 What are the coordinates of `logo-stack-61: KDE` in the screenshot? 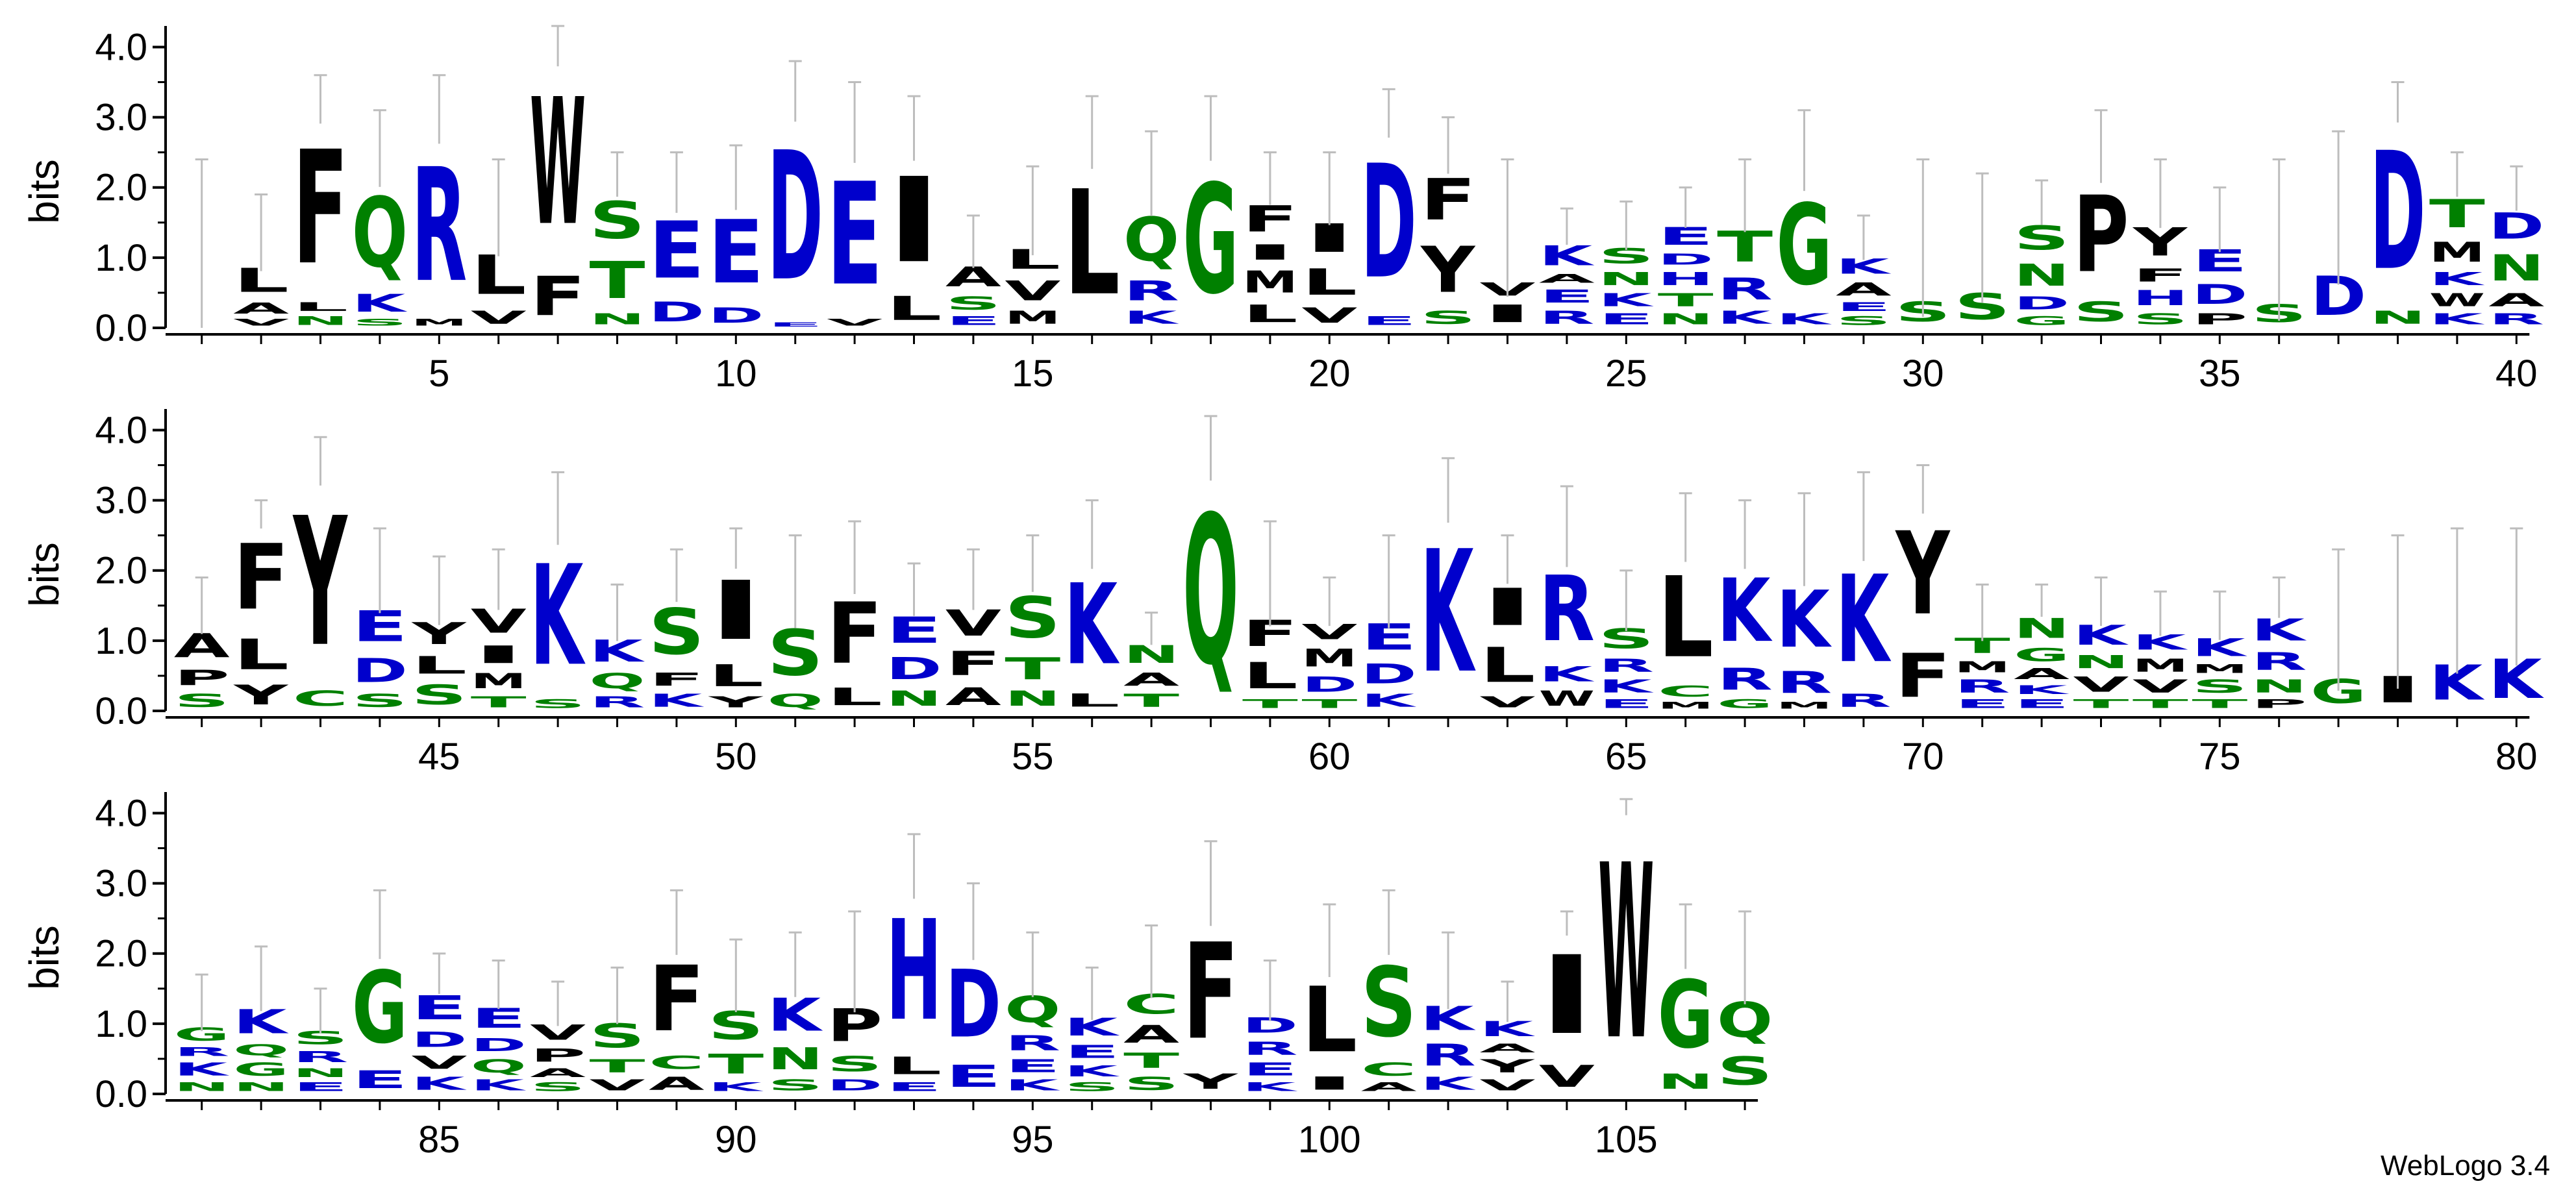 It's located at (1389, 623).